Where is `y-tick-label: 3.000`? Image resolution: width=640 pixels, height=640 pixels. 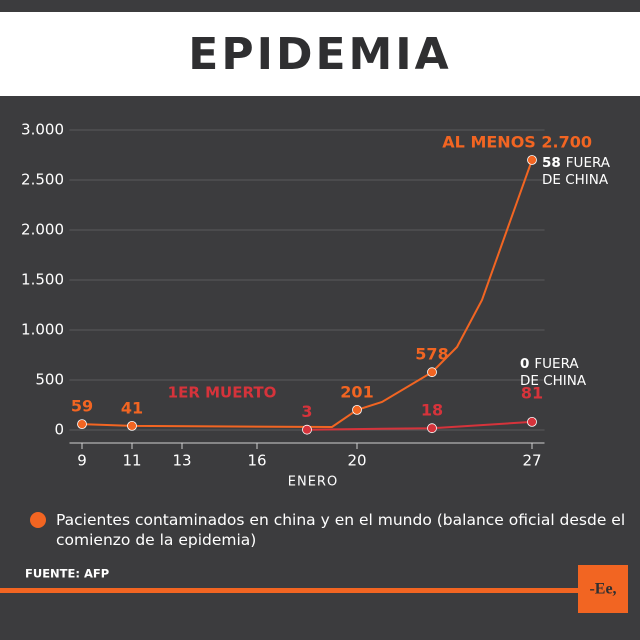 y-tick-label: 3.000 is located at coordinates (42, 130).